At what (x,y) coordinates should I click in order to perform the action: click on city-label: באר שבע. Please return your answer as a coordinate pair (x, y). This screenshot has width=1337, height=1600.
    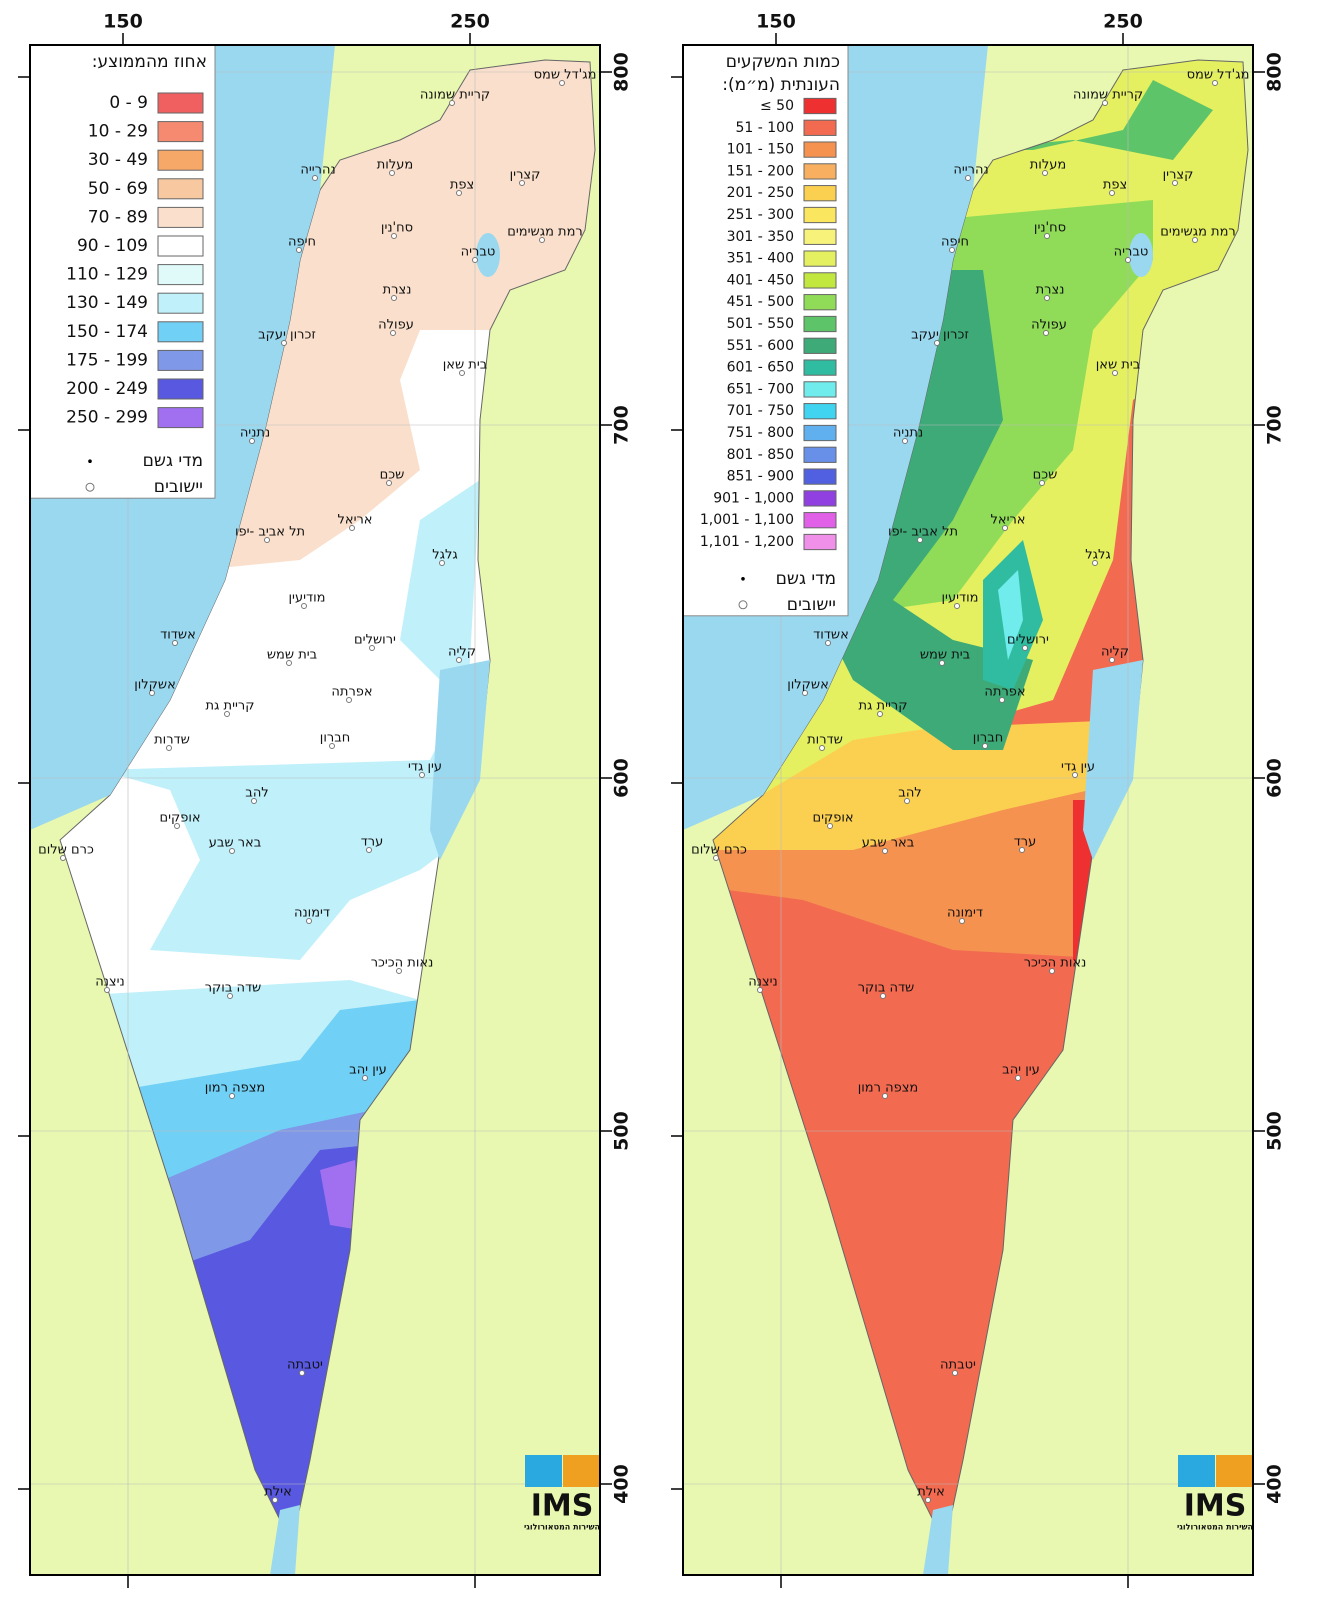
    Looking at the image, I should click on (235, 843).